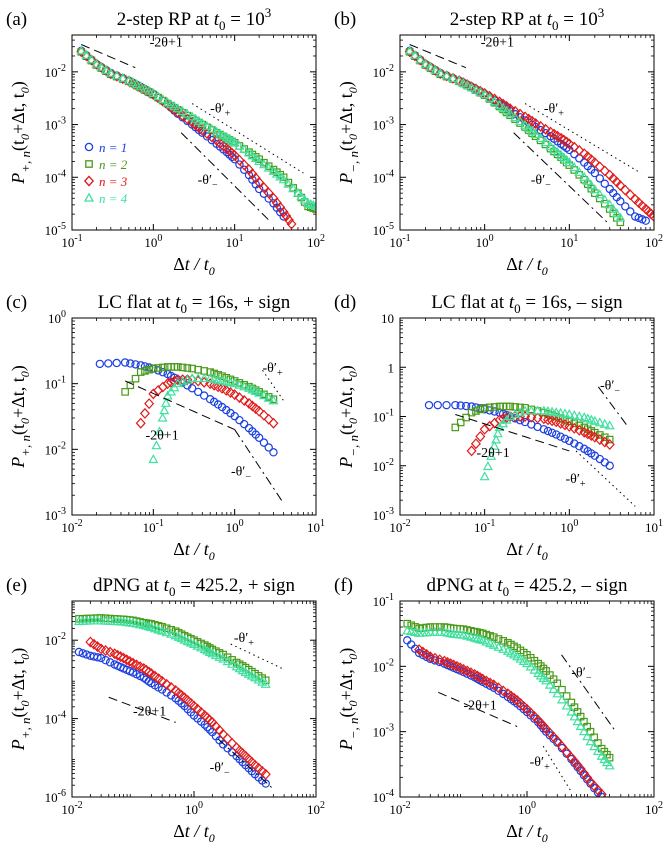 The height and width of the screenshot is (856, 664). Describe the element at coordinates (568, 585) in the screenshot. I see `title-text: = 425.2, – sign` at that location.